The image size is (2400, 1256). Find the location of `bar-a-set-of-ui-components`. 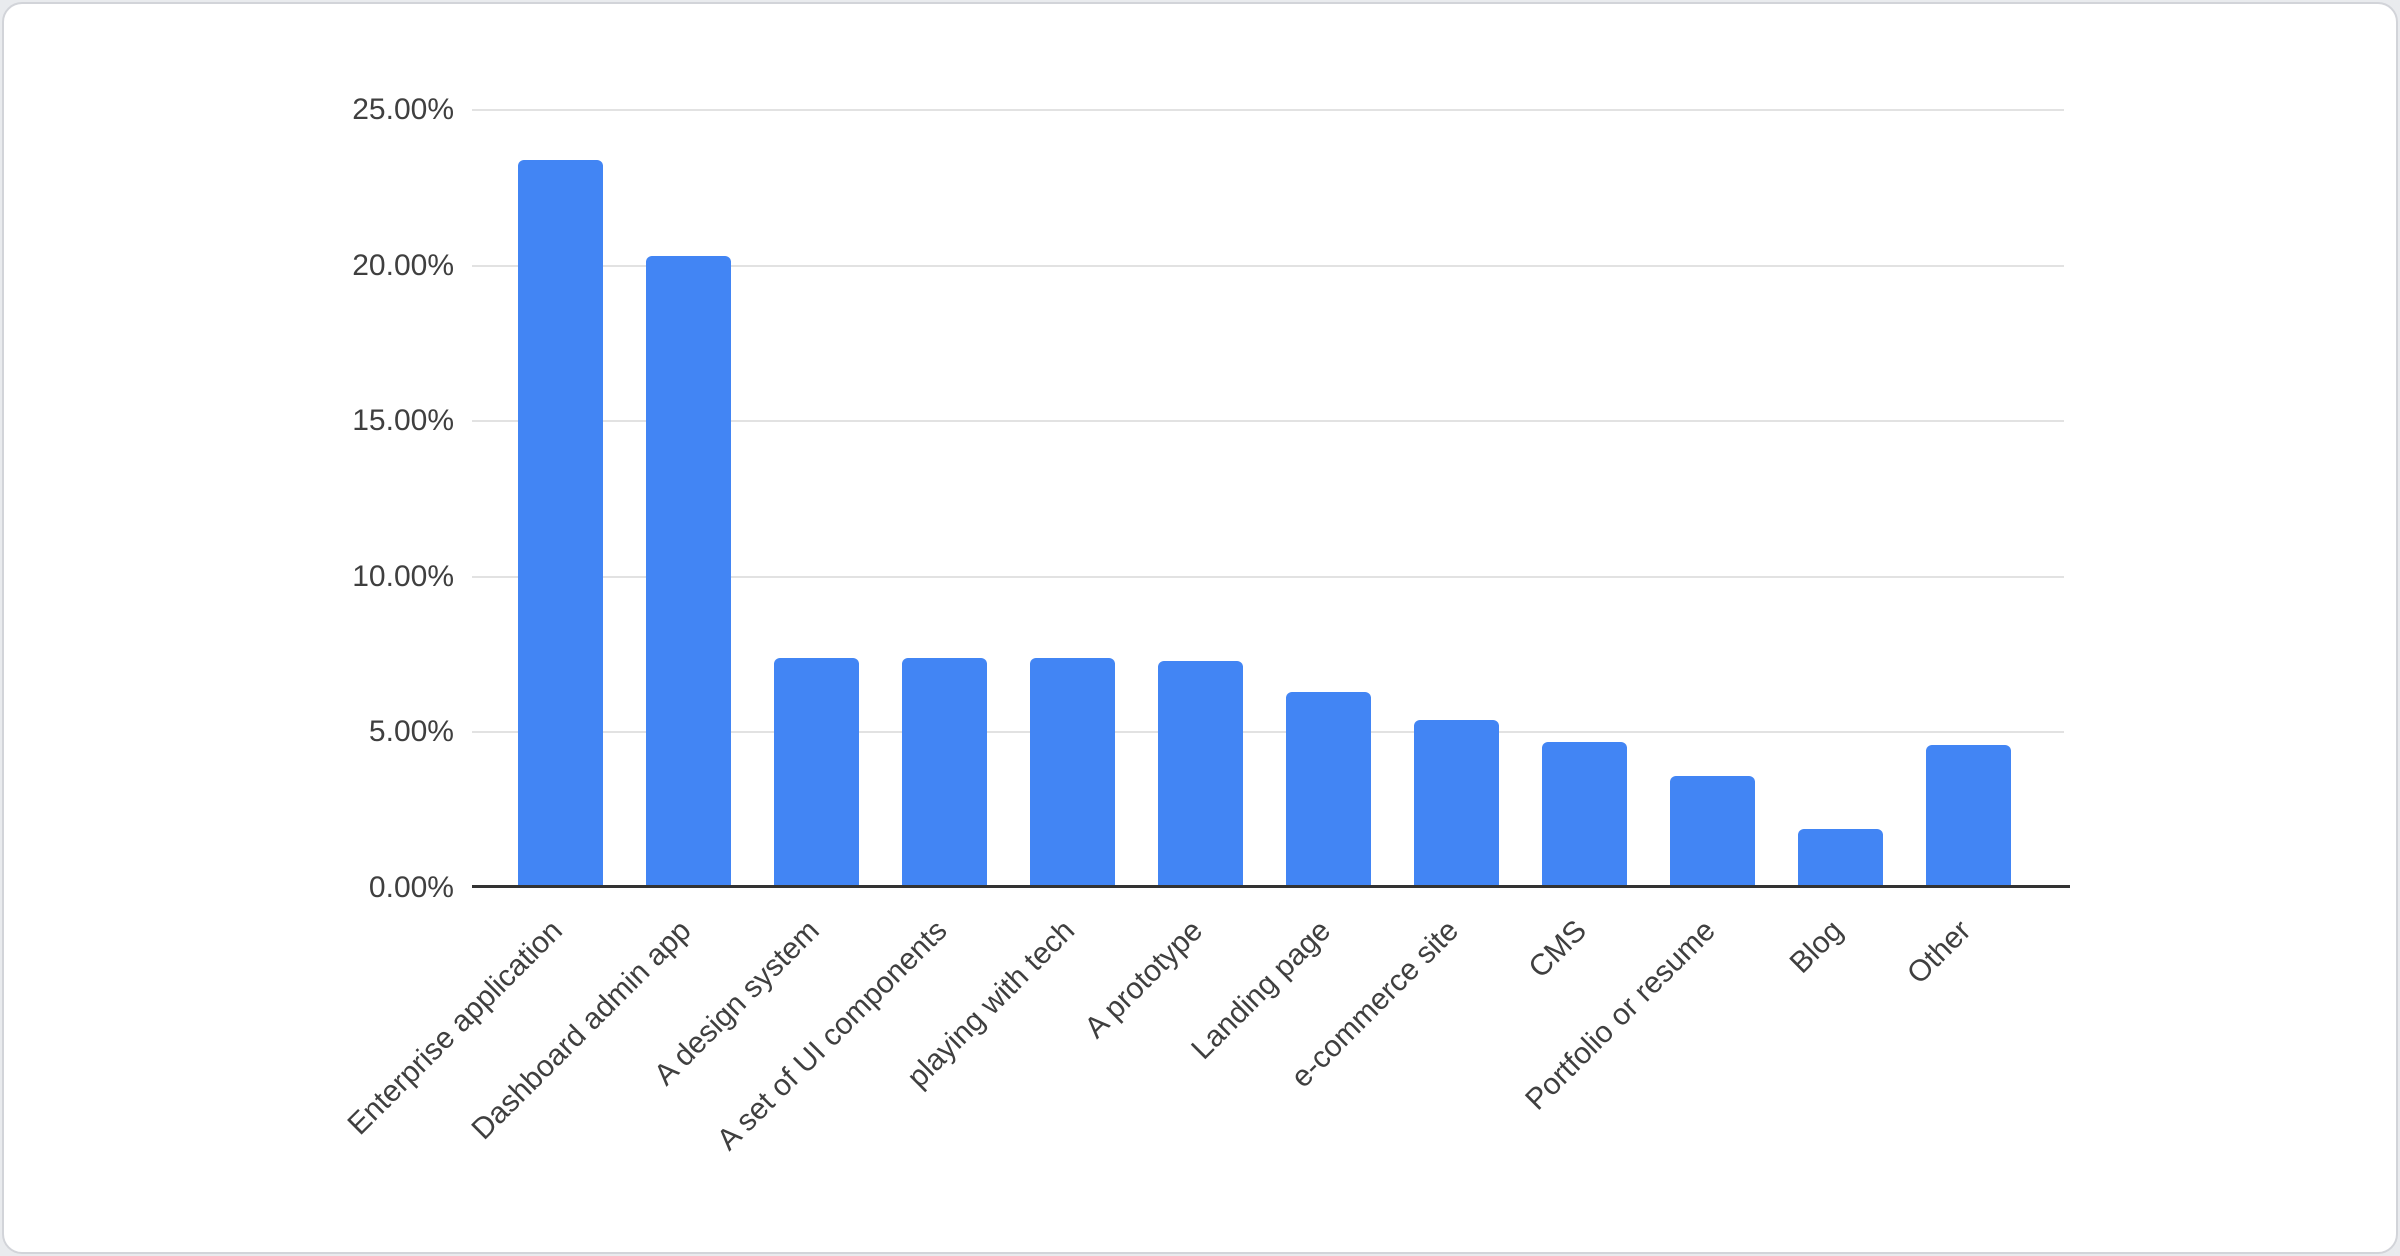

bar-a-set-of-ui-components is located at coordinates (944, 773).